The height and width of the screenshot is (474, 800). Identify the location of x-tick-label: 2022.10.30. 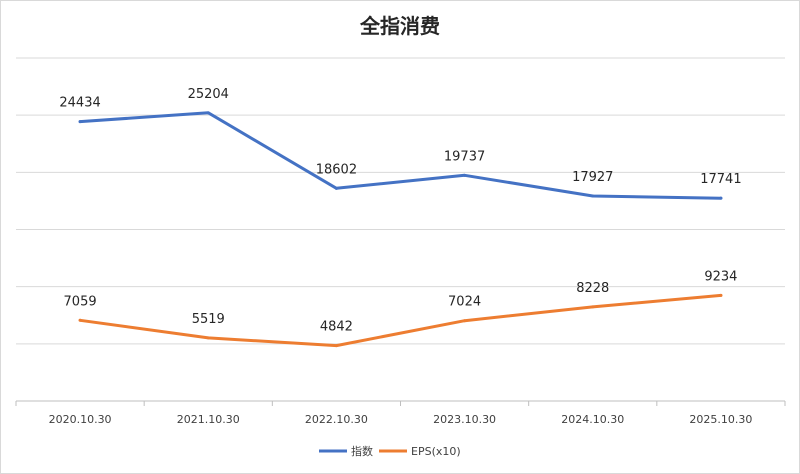
(336, 419).